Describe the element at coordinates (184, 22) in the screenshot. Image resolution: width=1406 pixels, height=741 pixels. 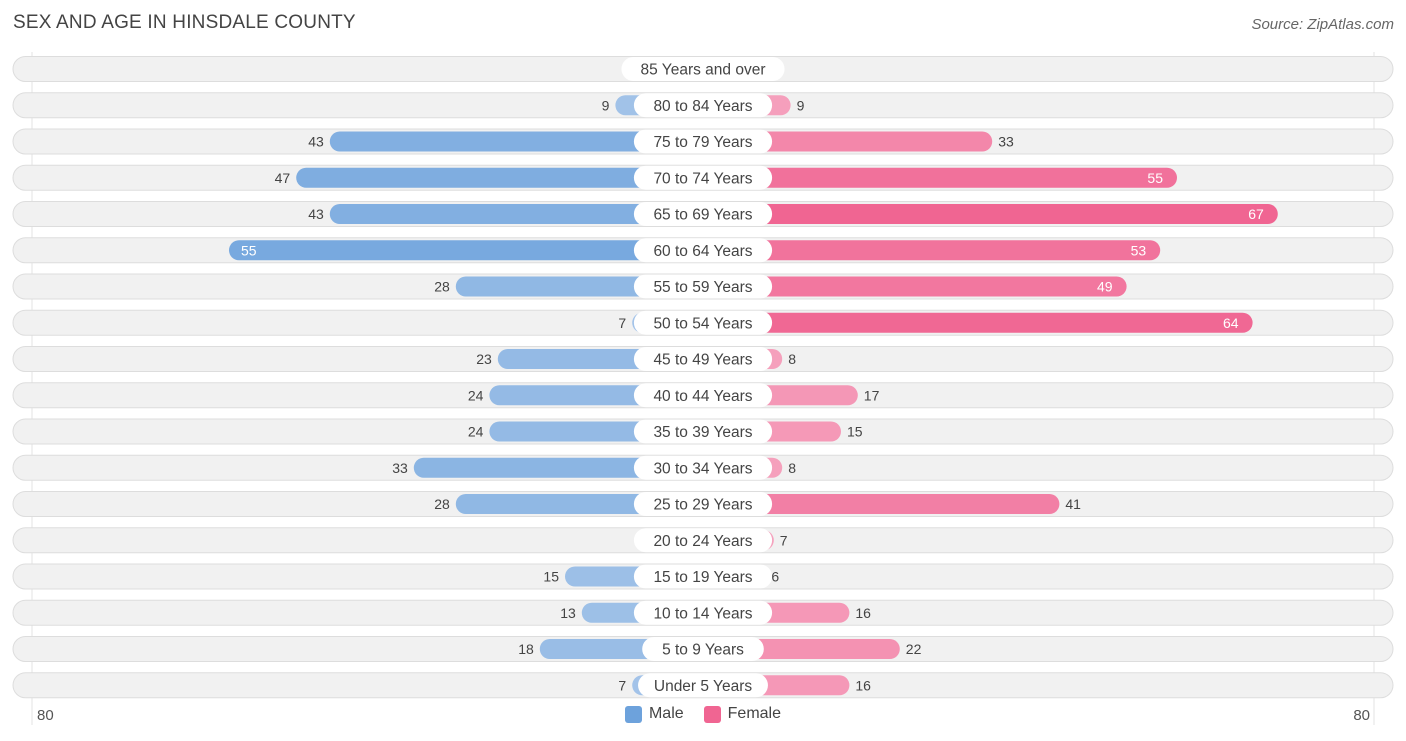
I see `chart-title: SEX AND AGE IN HINSDALE COUNTY` at that location.